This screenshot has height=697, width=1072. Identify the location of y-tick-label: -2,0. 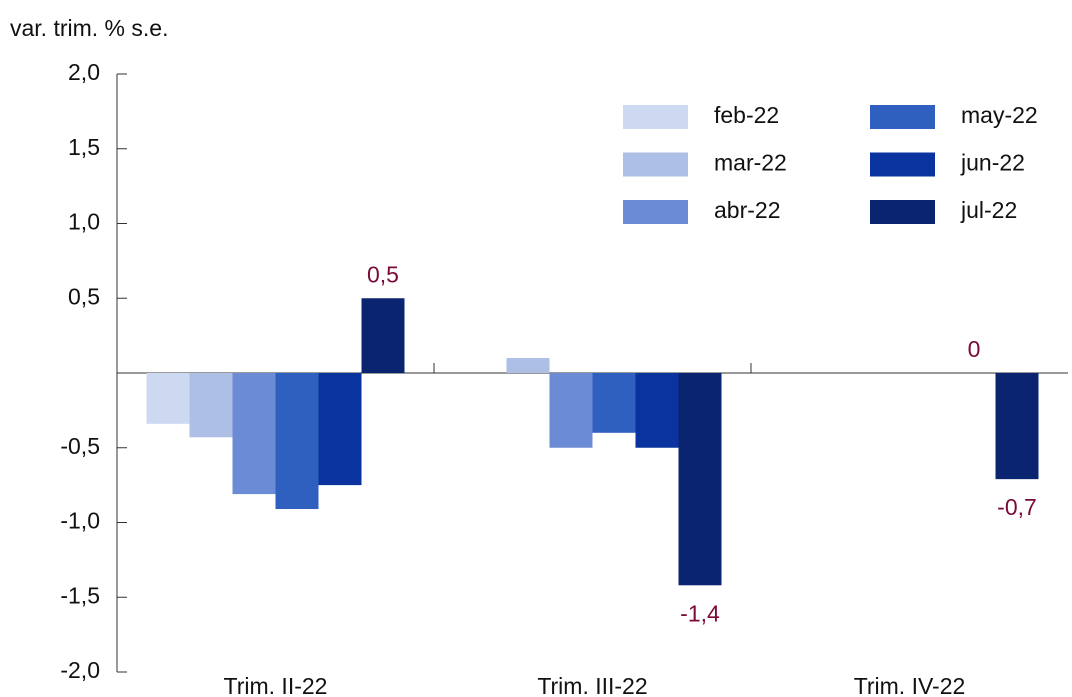
(80, 670).